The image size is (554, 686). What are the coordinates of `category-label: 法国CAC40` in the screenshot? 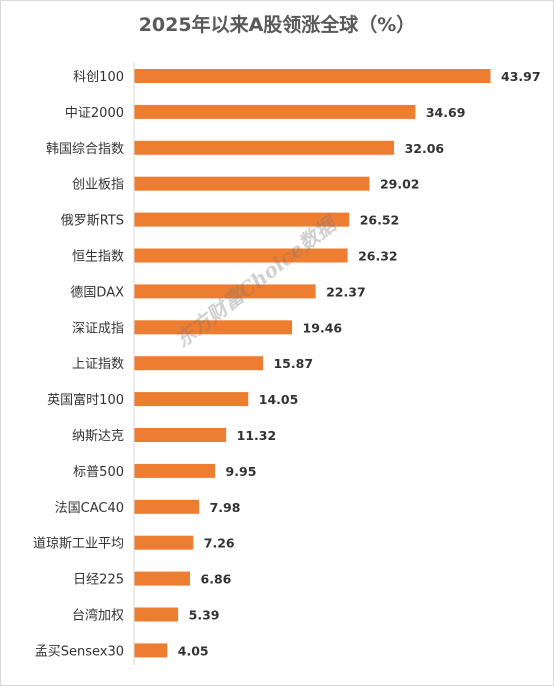 It's located at (89, 508).